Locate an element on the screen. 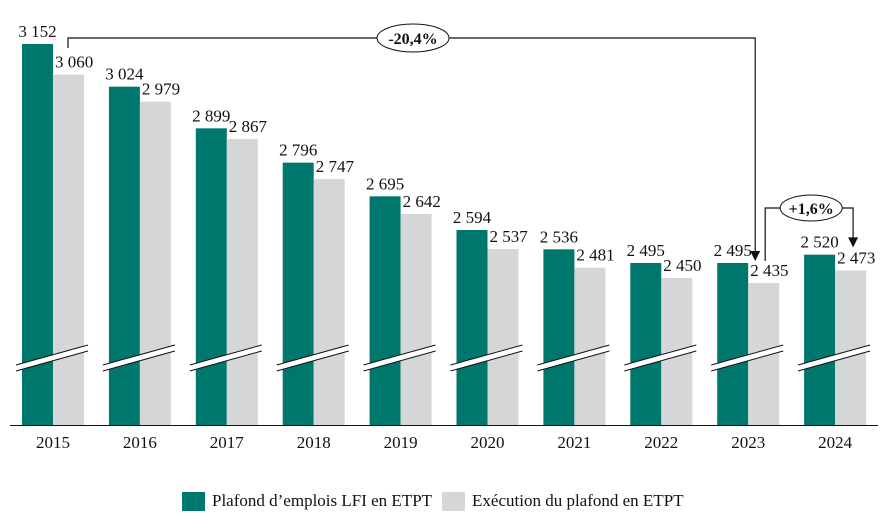 This screenshot has width=891, height=531. axis-break-line-top-2016 is located at coordinates (139, 355).